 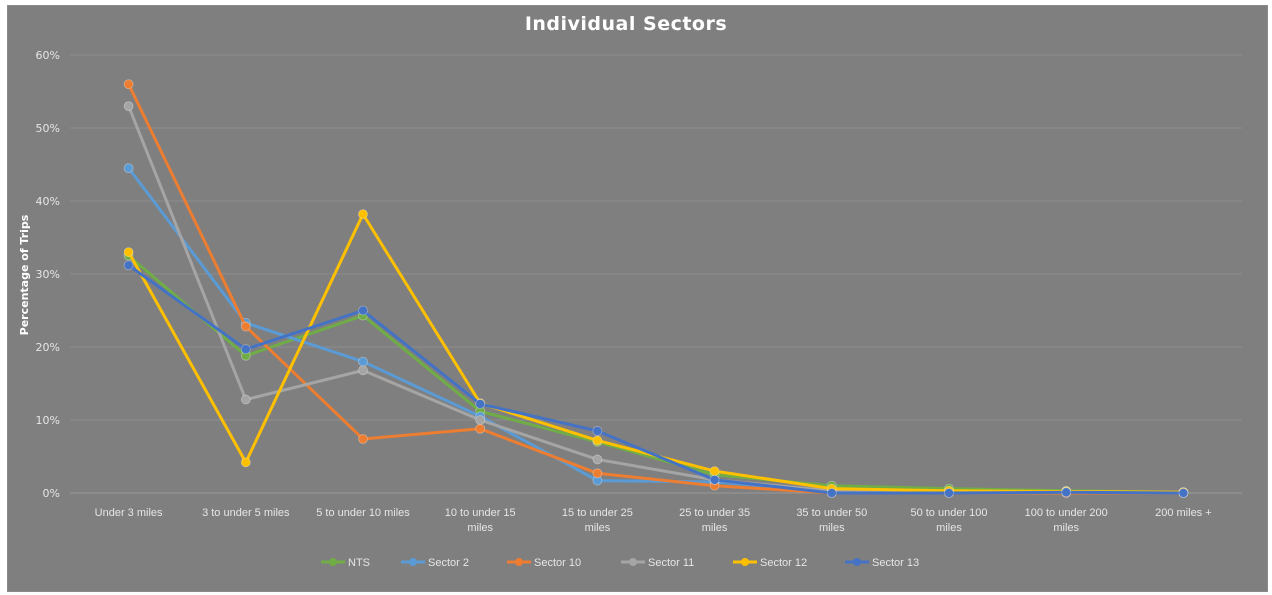 I want to click on x-tick-label: 25 to under 35 miles, so click(x=714, y=520).